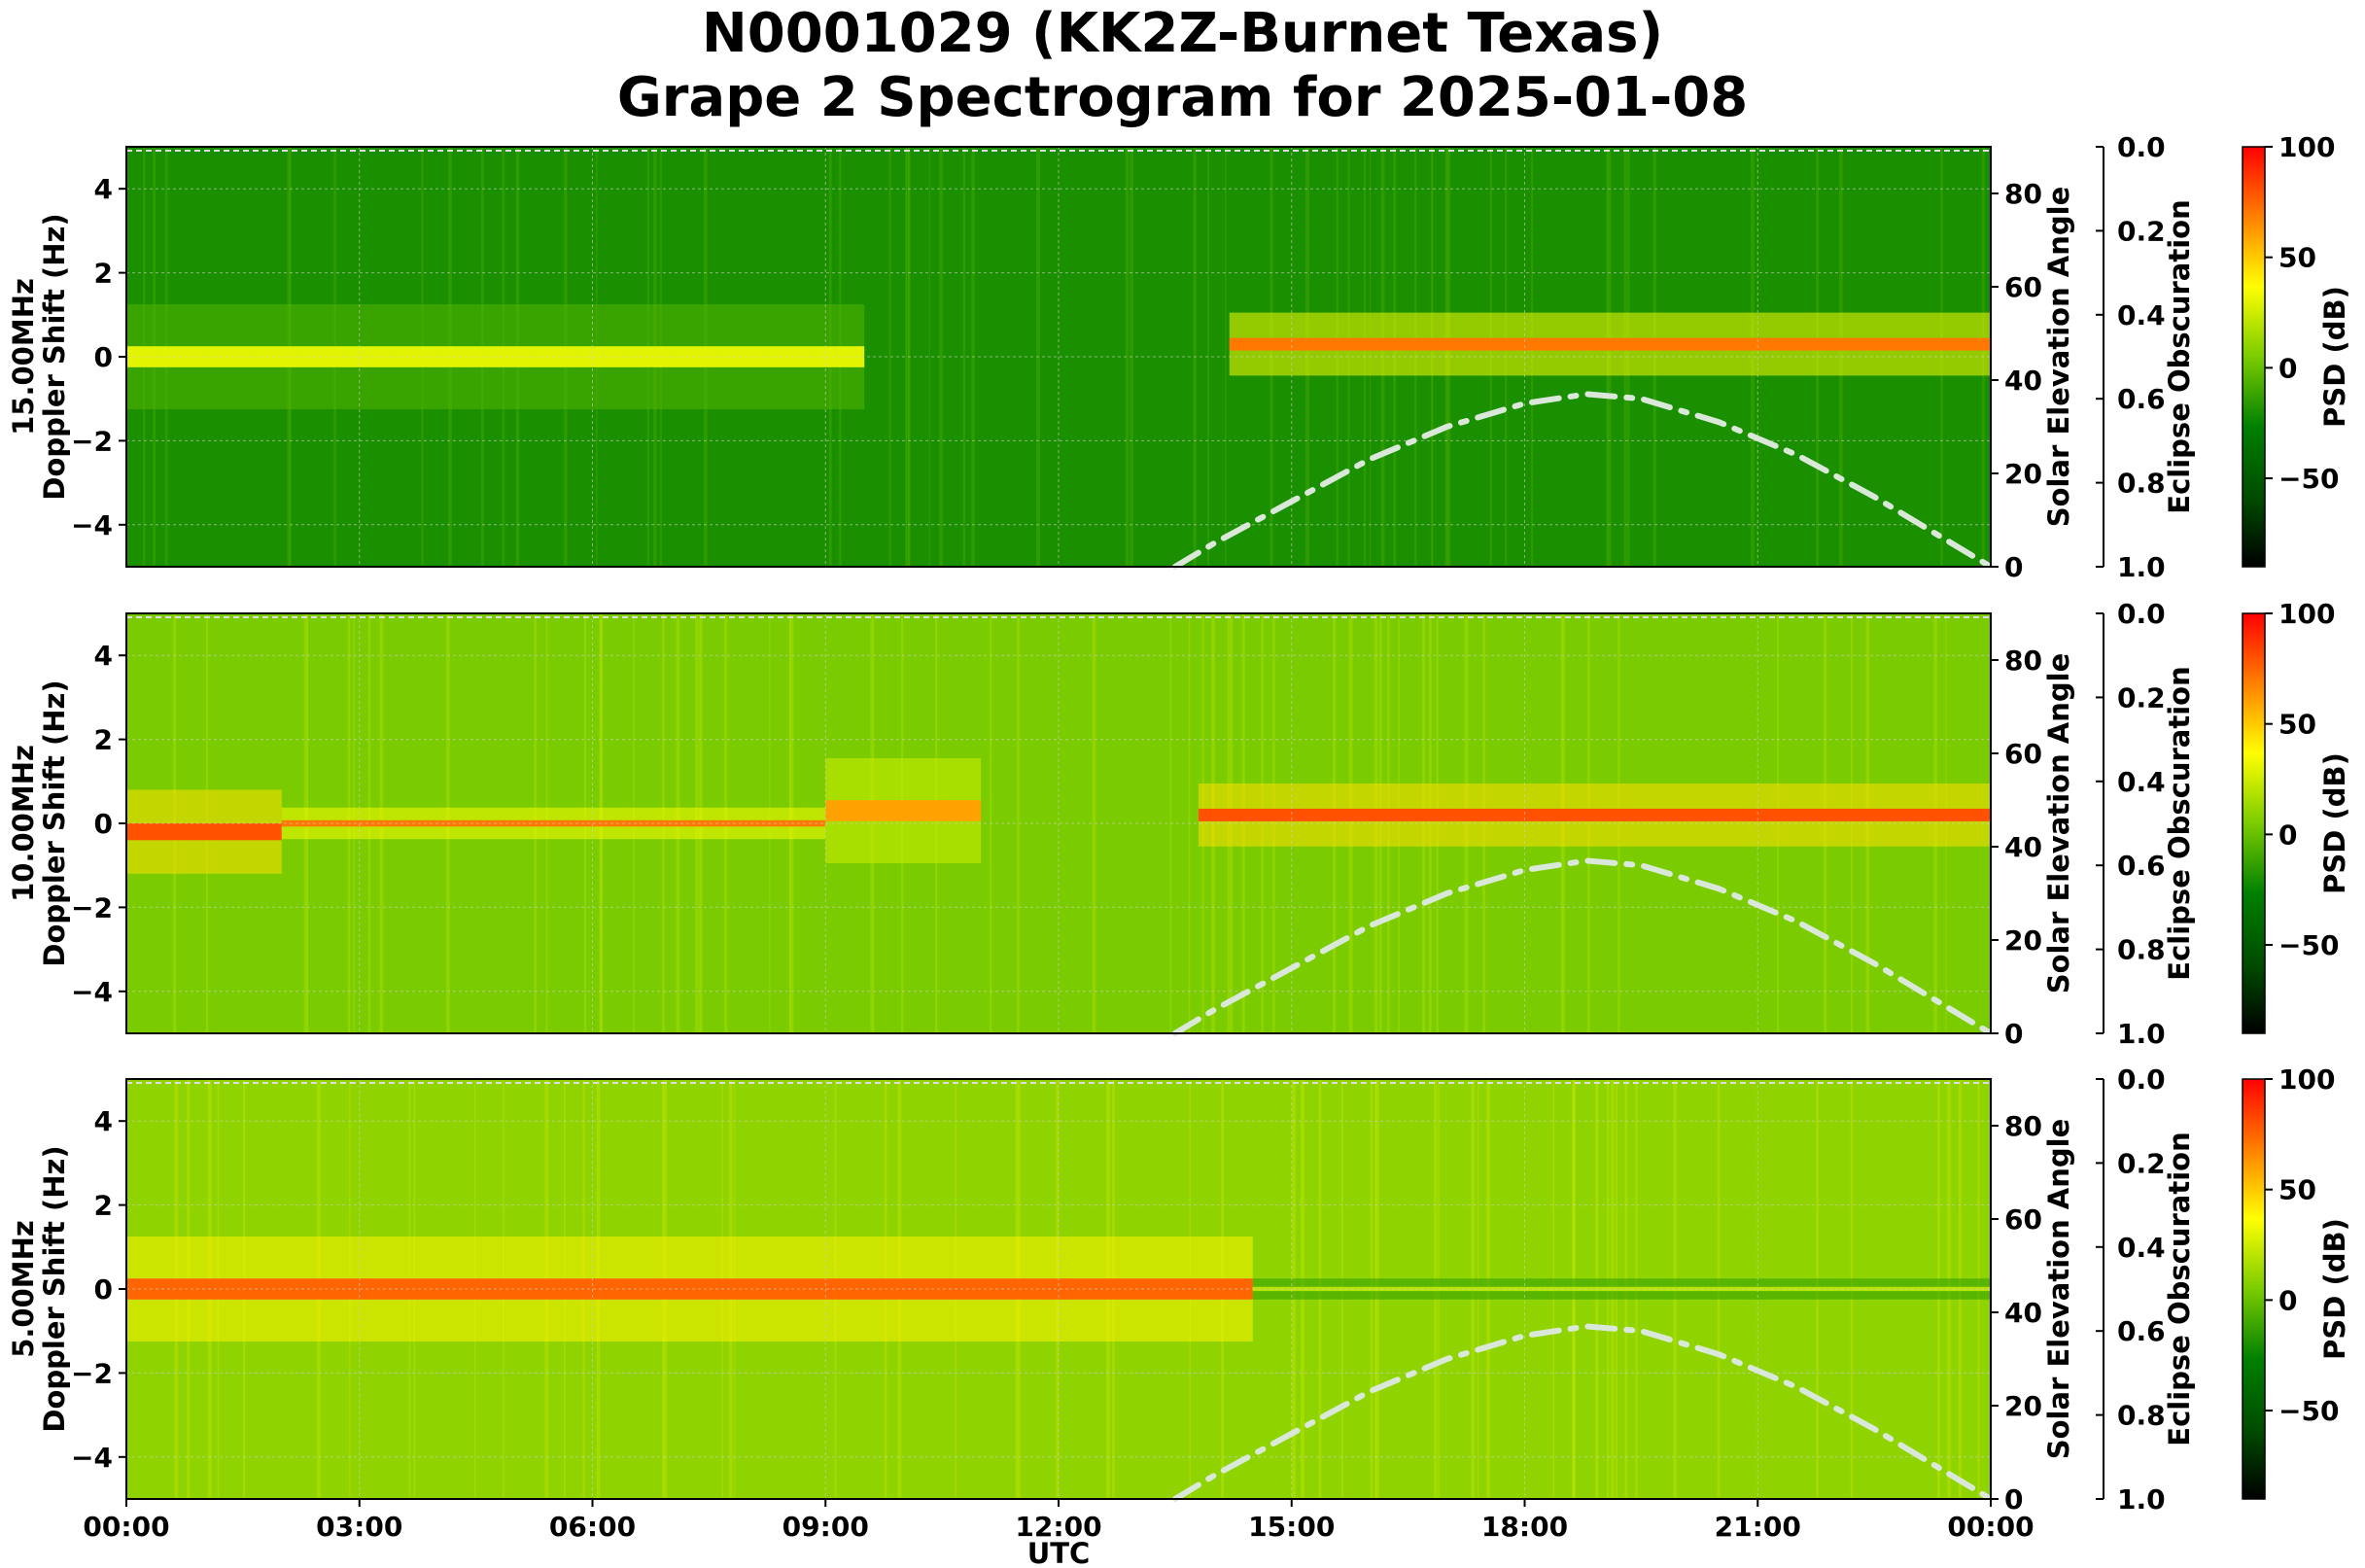 This screenshot has height=1568, width=2365. What do you see at coordinates (1182, 33) in the screenshot?
I see `chart-title-line-1: N0001029 (KK2Z-Burnet Texas)` at bounding box center [1182, 33].